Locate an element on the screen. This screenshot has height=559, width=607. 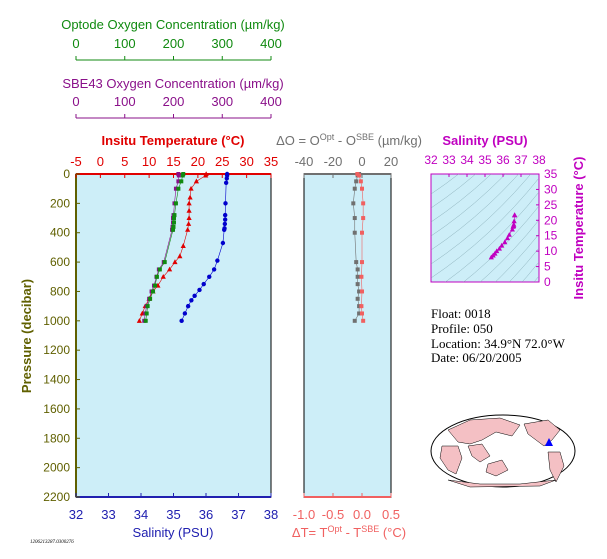
temperature-axis-title: Insitu Temperature (°C) is located at coordinates (173, 140).